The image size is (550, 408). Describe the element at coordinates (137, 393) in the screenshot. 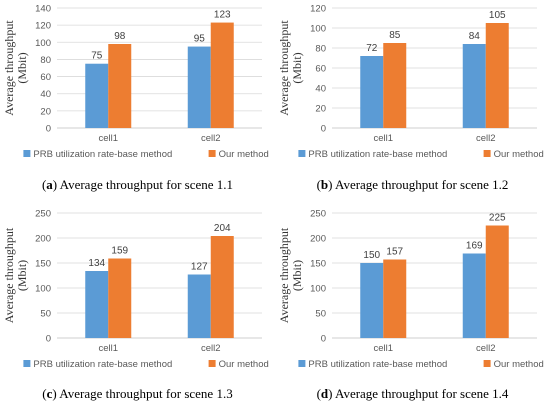

I see `caption-c: (c) Average throughput for scene 1.3` at that location.